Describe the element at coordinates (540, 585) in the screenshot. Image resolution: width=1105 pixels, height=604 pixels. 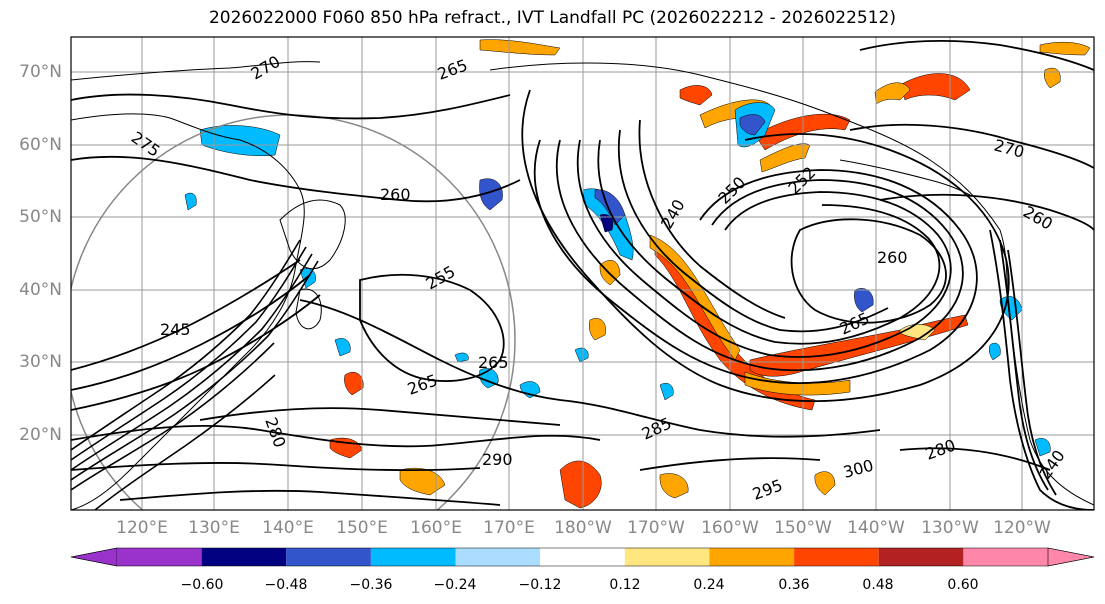
I see `colorbar-tick-label: −0.12` at that location.